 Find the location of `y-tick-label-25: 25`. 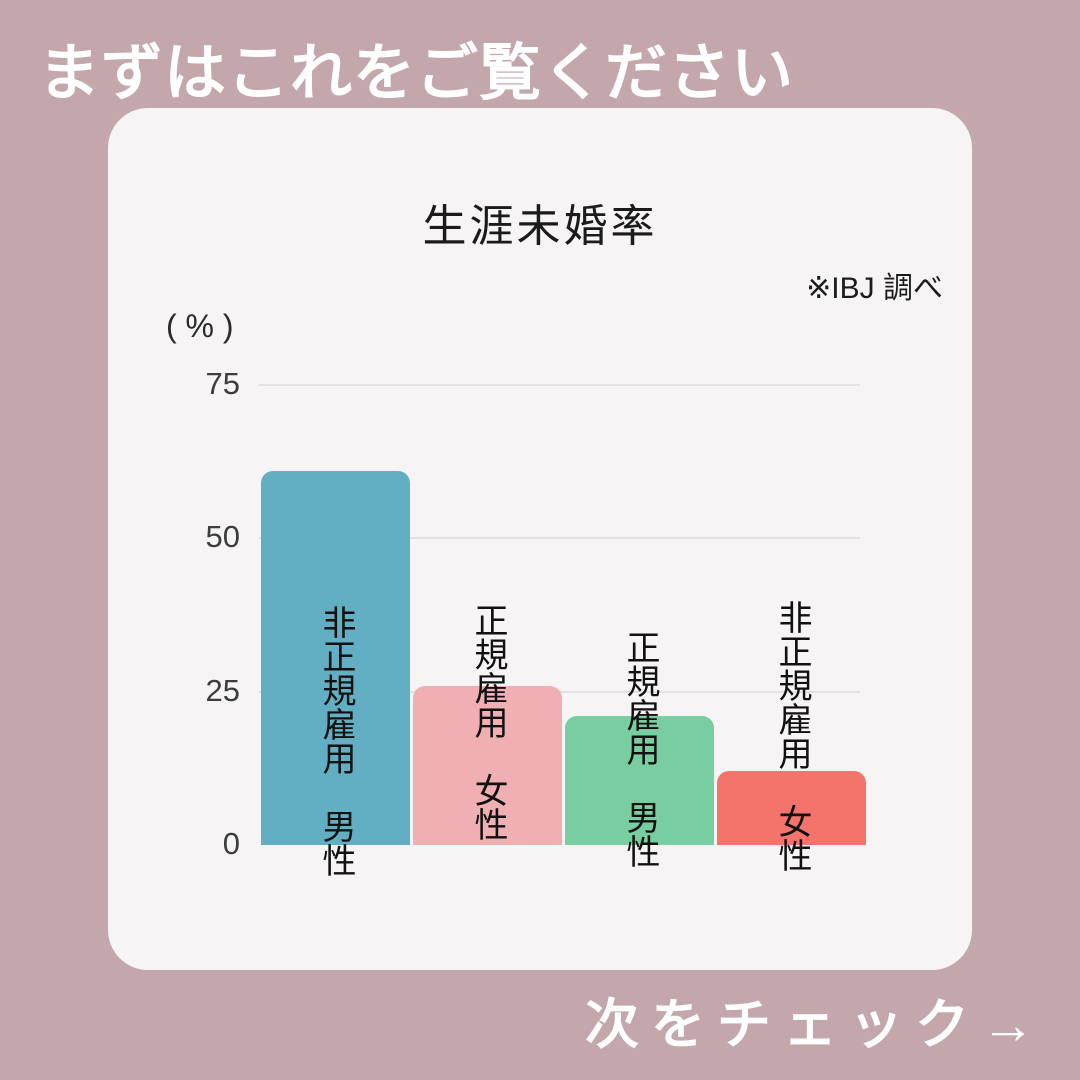

y-tick-label-25: 25 is located at coordinates (222, 690).